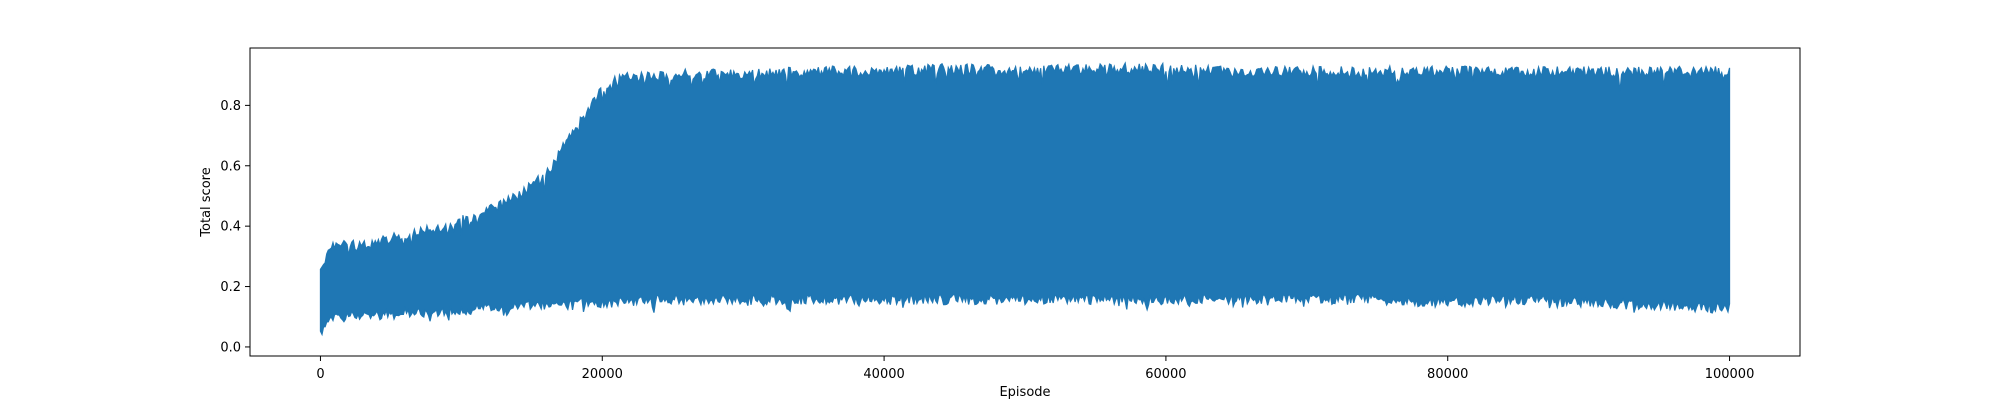 The image size is (2000, 400). Describe the element at coordinates (230, 166) in the screenshot. I see `y-tick-label: 0.6` at that location.